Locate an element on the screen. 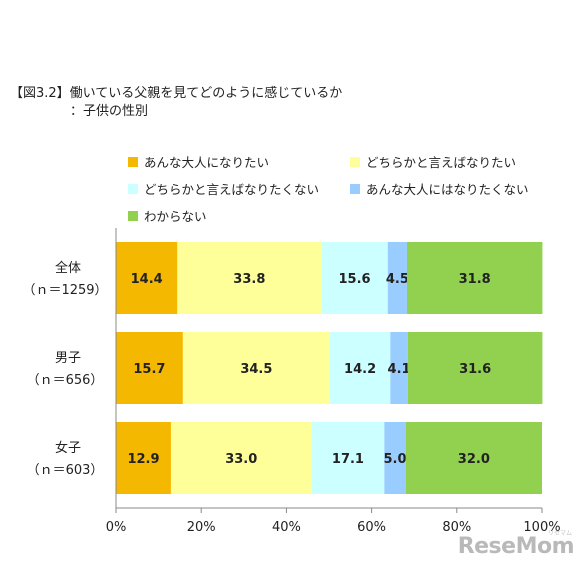 This screenshot has height=571, width=588. data-label: 5.0 is located at coordinates (395, 459).